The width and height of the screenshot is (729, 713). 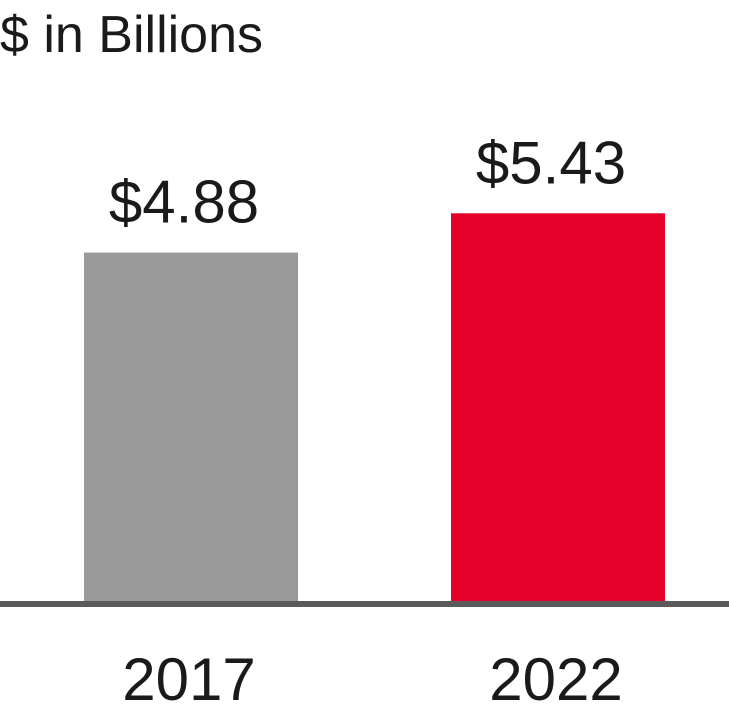 I want to click on value-labels-group: $4.88 $5.43, so click(x=367, y=182).